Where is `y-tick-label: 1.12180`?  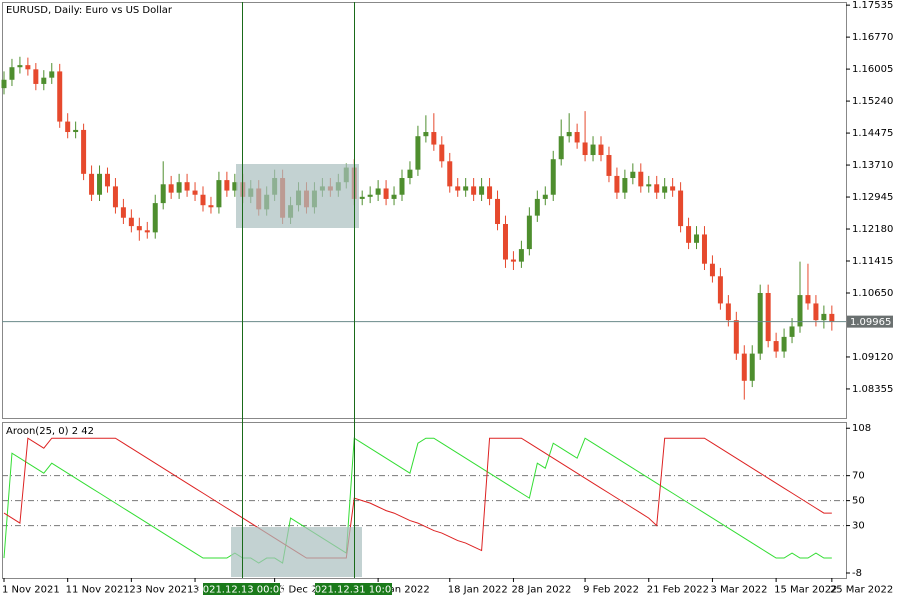
y-tick-label: 1.12180 is located at coordinates (872, 229).